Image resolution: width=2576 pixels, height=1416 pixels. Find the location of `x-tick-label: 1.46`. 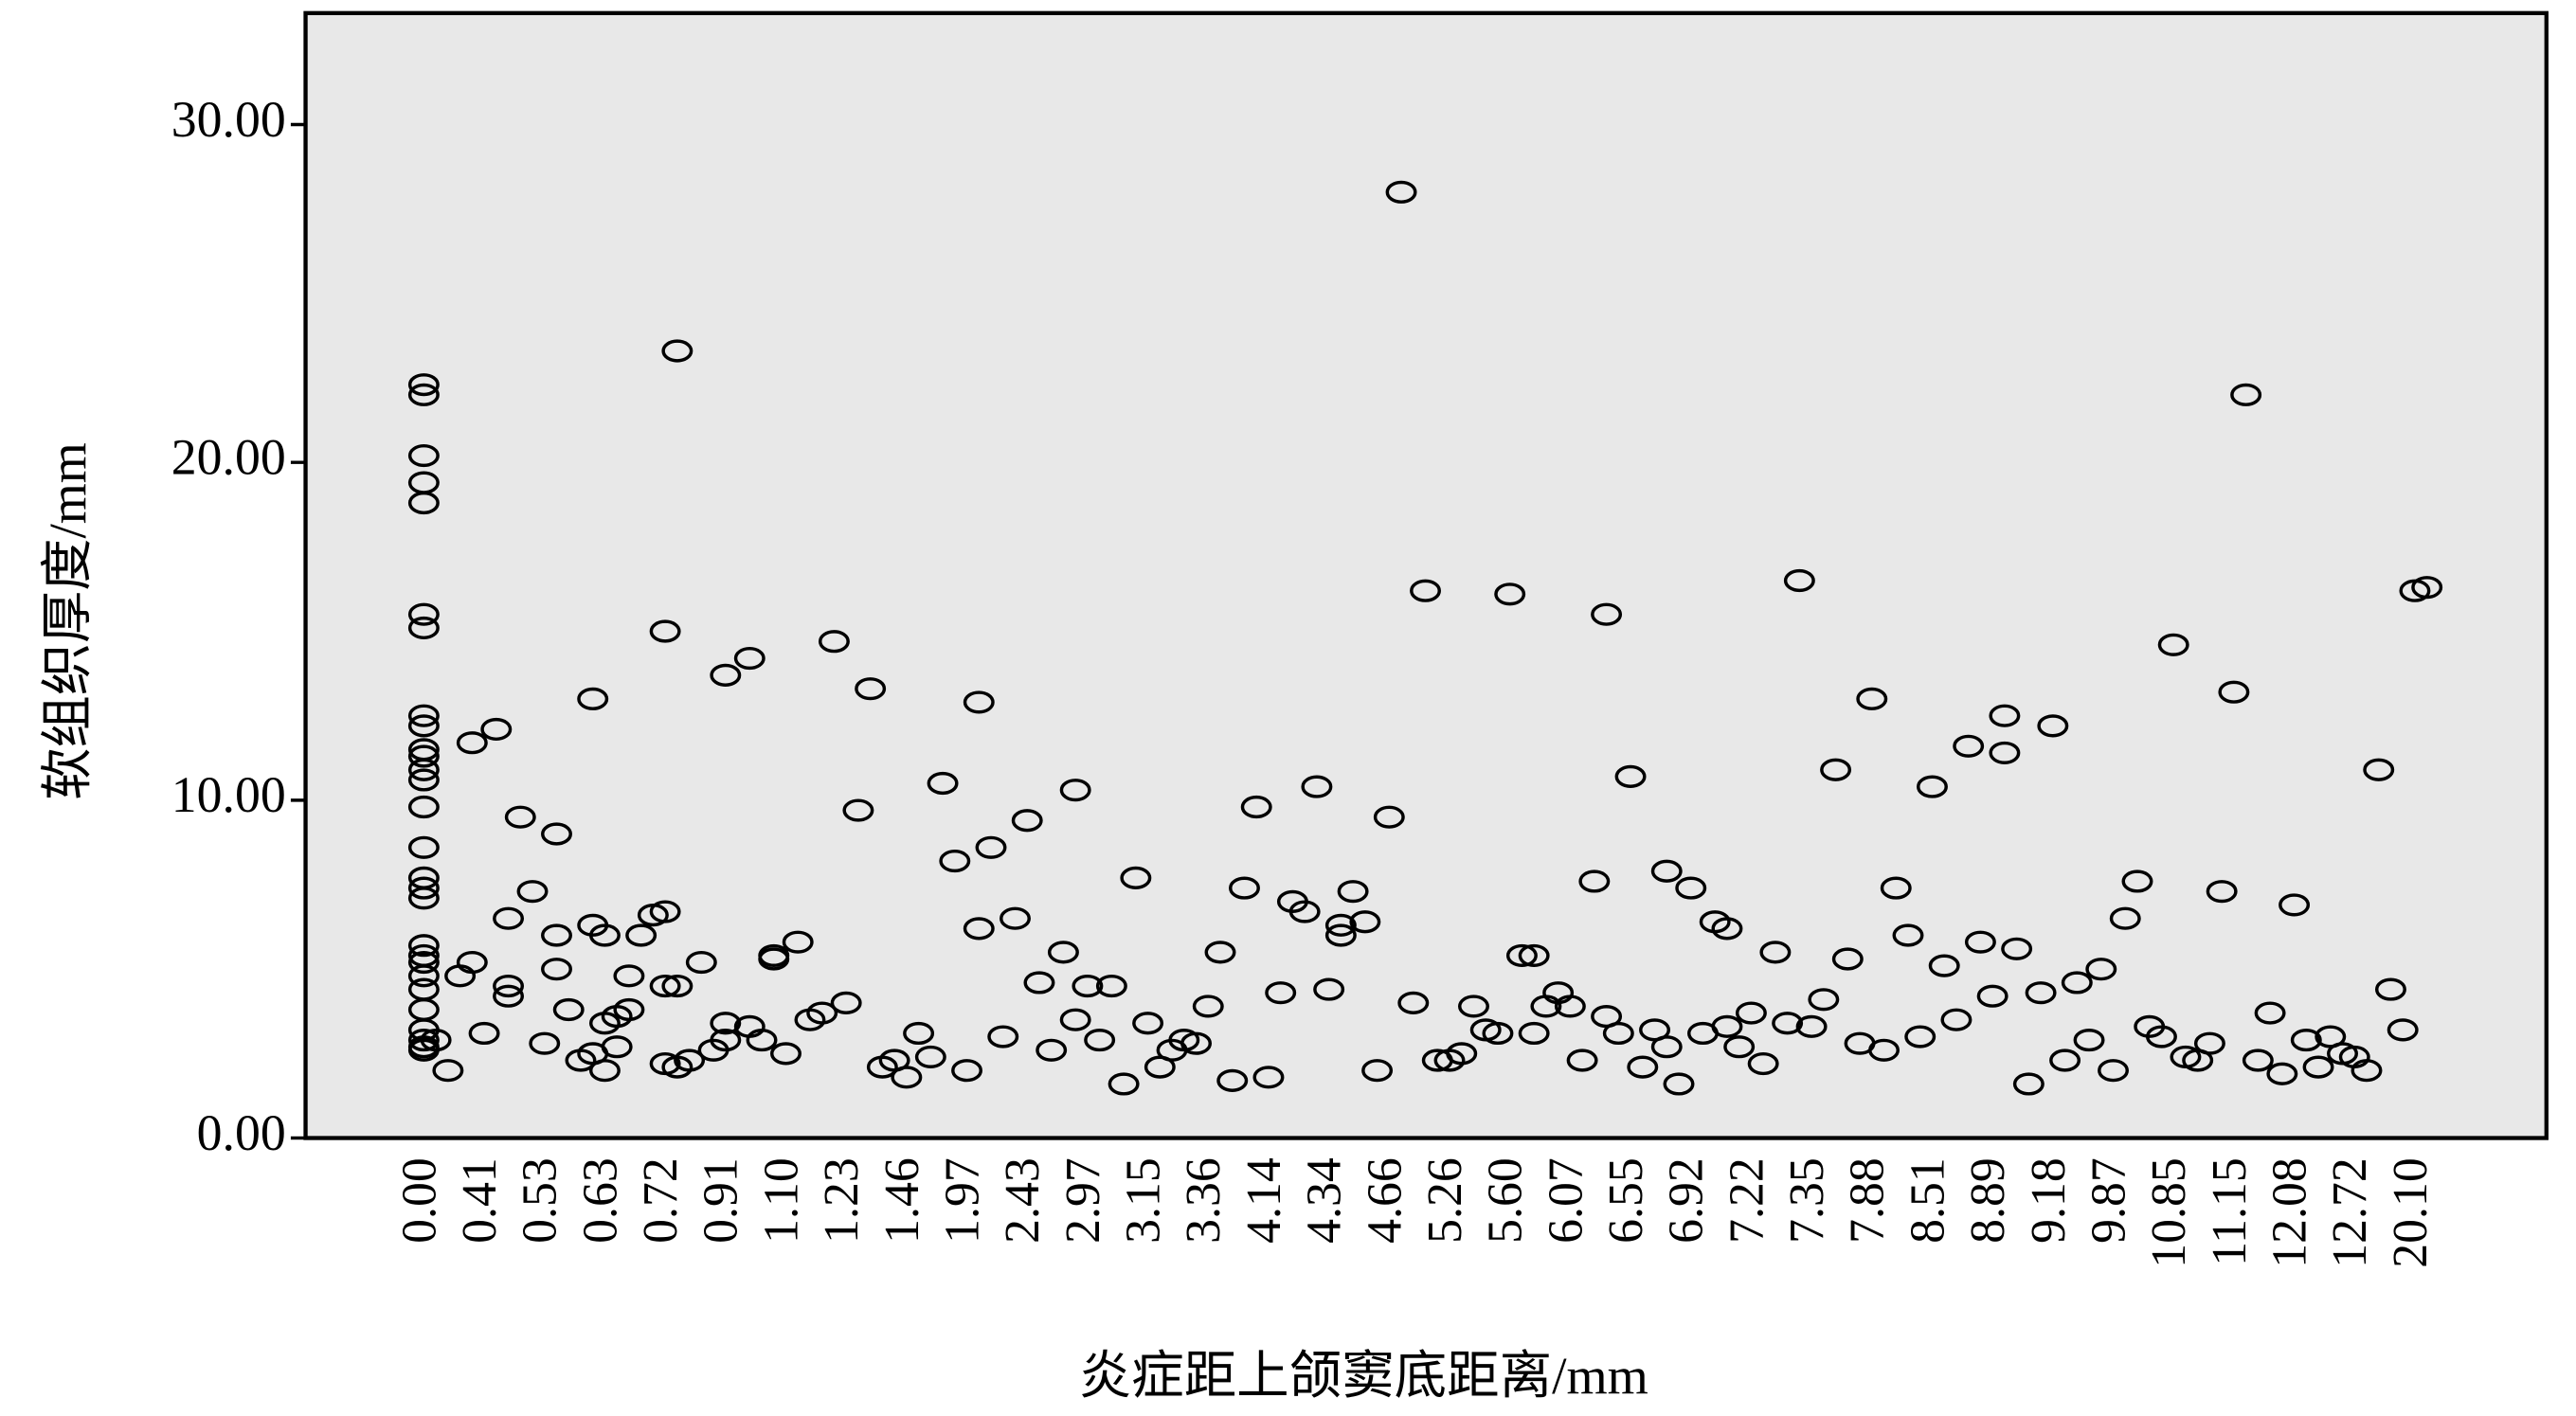

x-tick-label: 1.46 is located at coordinates (902, 1201).